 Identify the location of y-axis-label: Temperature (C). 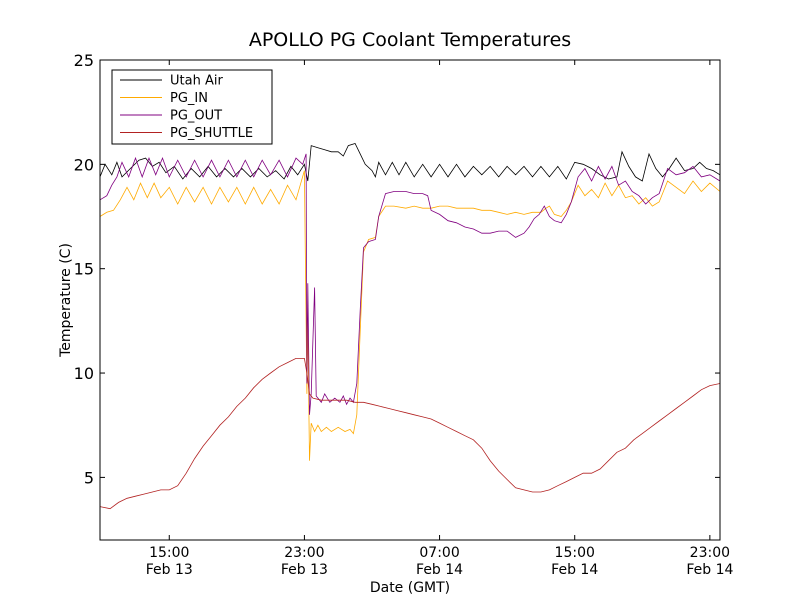
(66, 300).